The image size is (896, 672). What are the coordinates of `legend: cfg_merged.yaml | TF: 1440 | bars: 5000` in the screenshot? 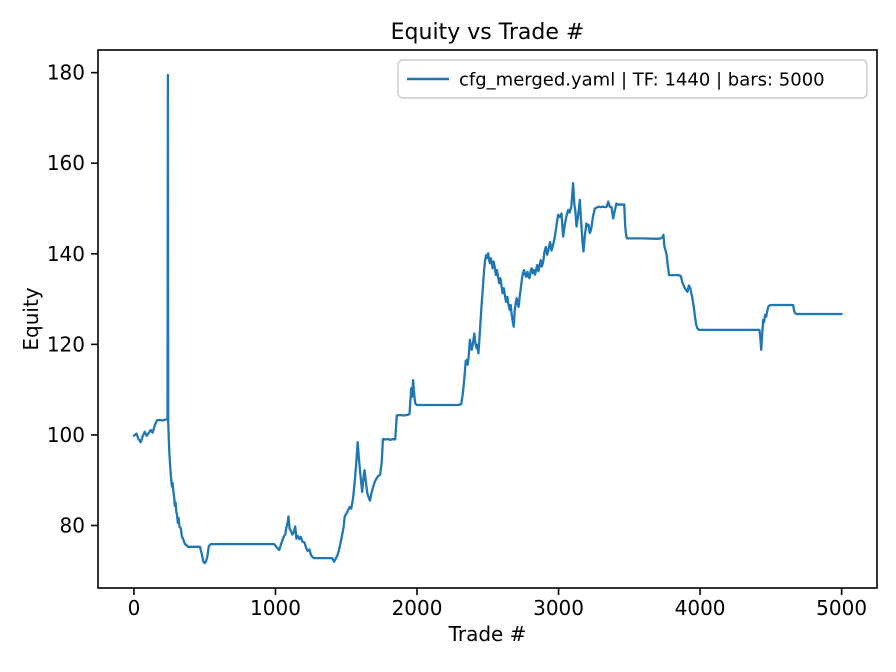 It's located at (632, 79).